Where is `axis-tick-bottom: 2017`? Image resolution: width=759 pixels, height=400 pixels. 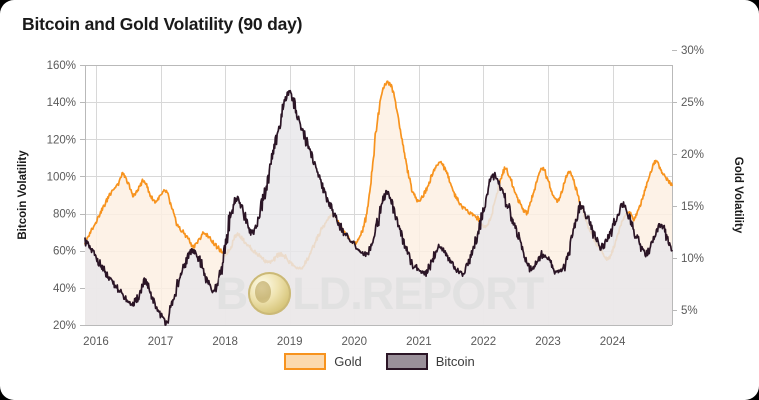 axis-tick-bottom: 2017 is located at coordinates (161, 342).